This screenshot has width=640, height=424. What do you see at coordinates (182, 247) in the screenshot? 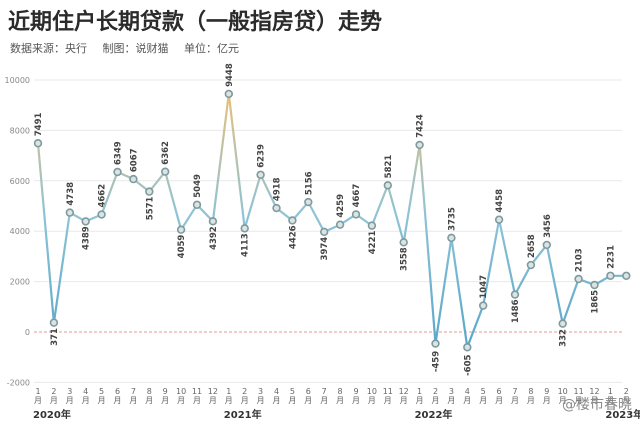
I see `data-label: 4059` at bounding box center [182, 247].